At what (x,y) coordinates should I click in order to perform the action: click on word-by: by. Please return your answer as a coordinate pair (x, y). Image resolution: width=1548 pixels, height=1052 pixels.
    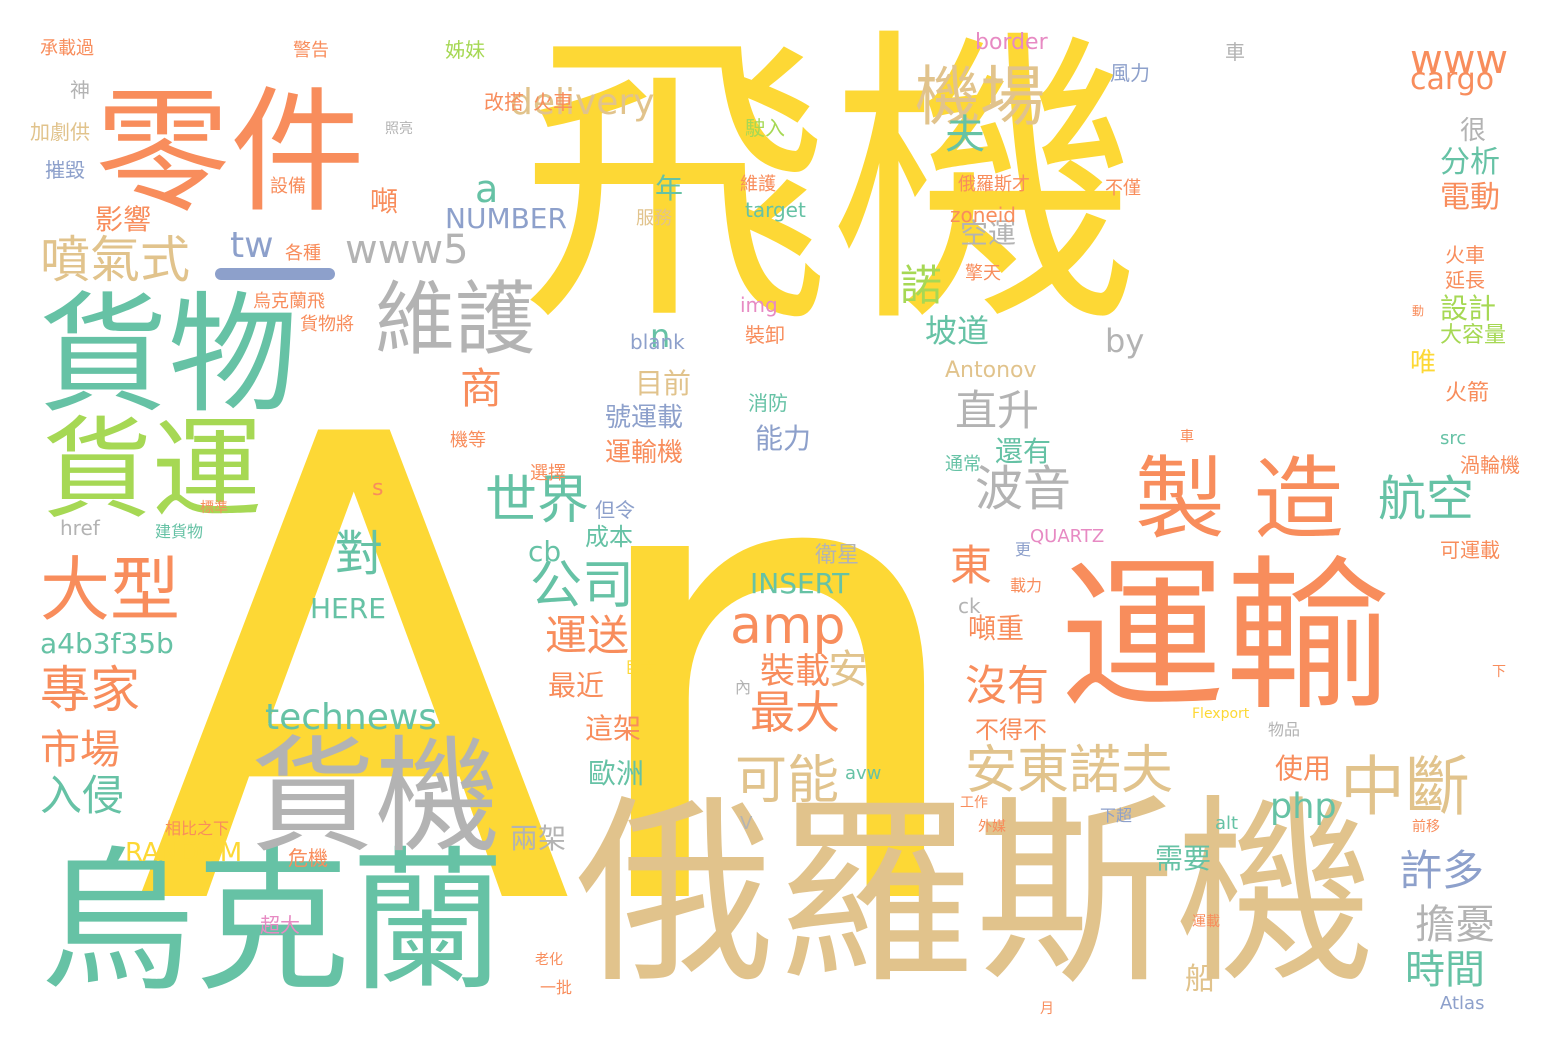
    Looking at the image, I should click on (1125, 341).